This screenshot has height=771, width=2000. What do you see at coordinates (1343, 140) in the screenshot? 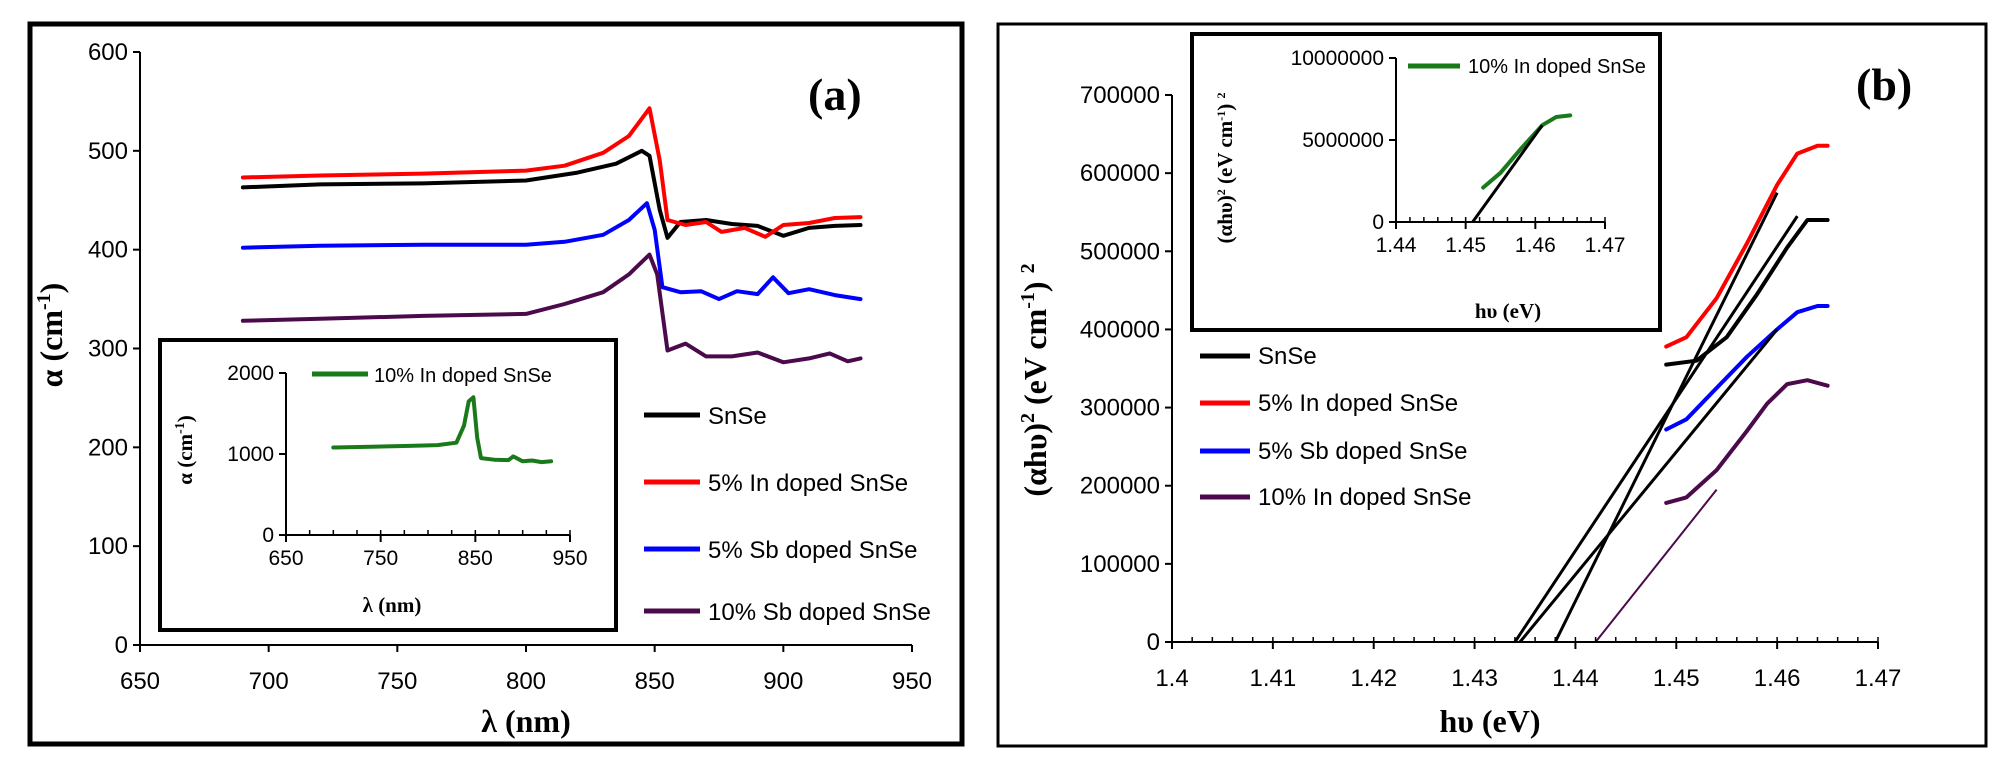
I see `panel-b-inset-y-tick-label: 5000000` at bounding box center [1343, 140].